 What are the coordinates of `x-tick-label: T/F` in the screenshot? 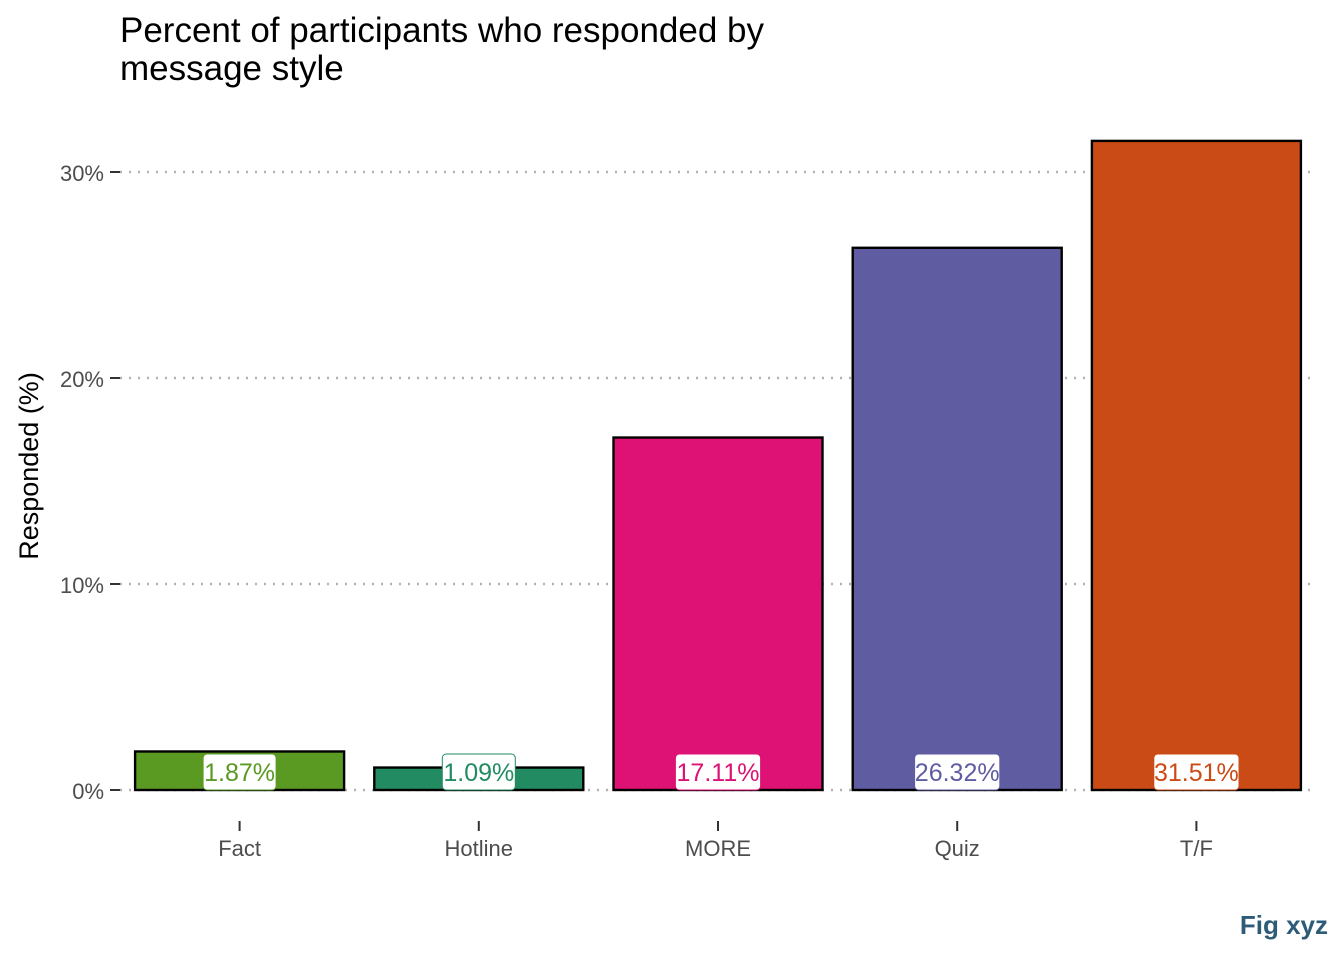 It's located at (1196, 848).